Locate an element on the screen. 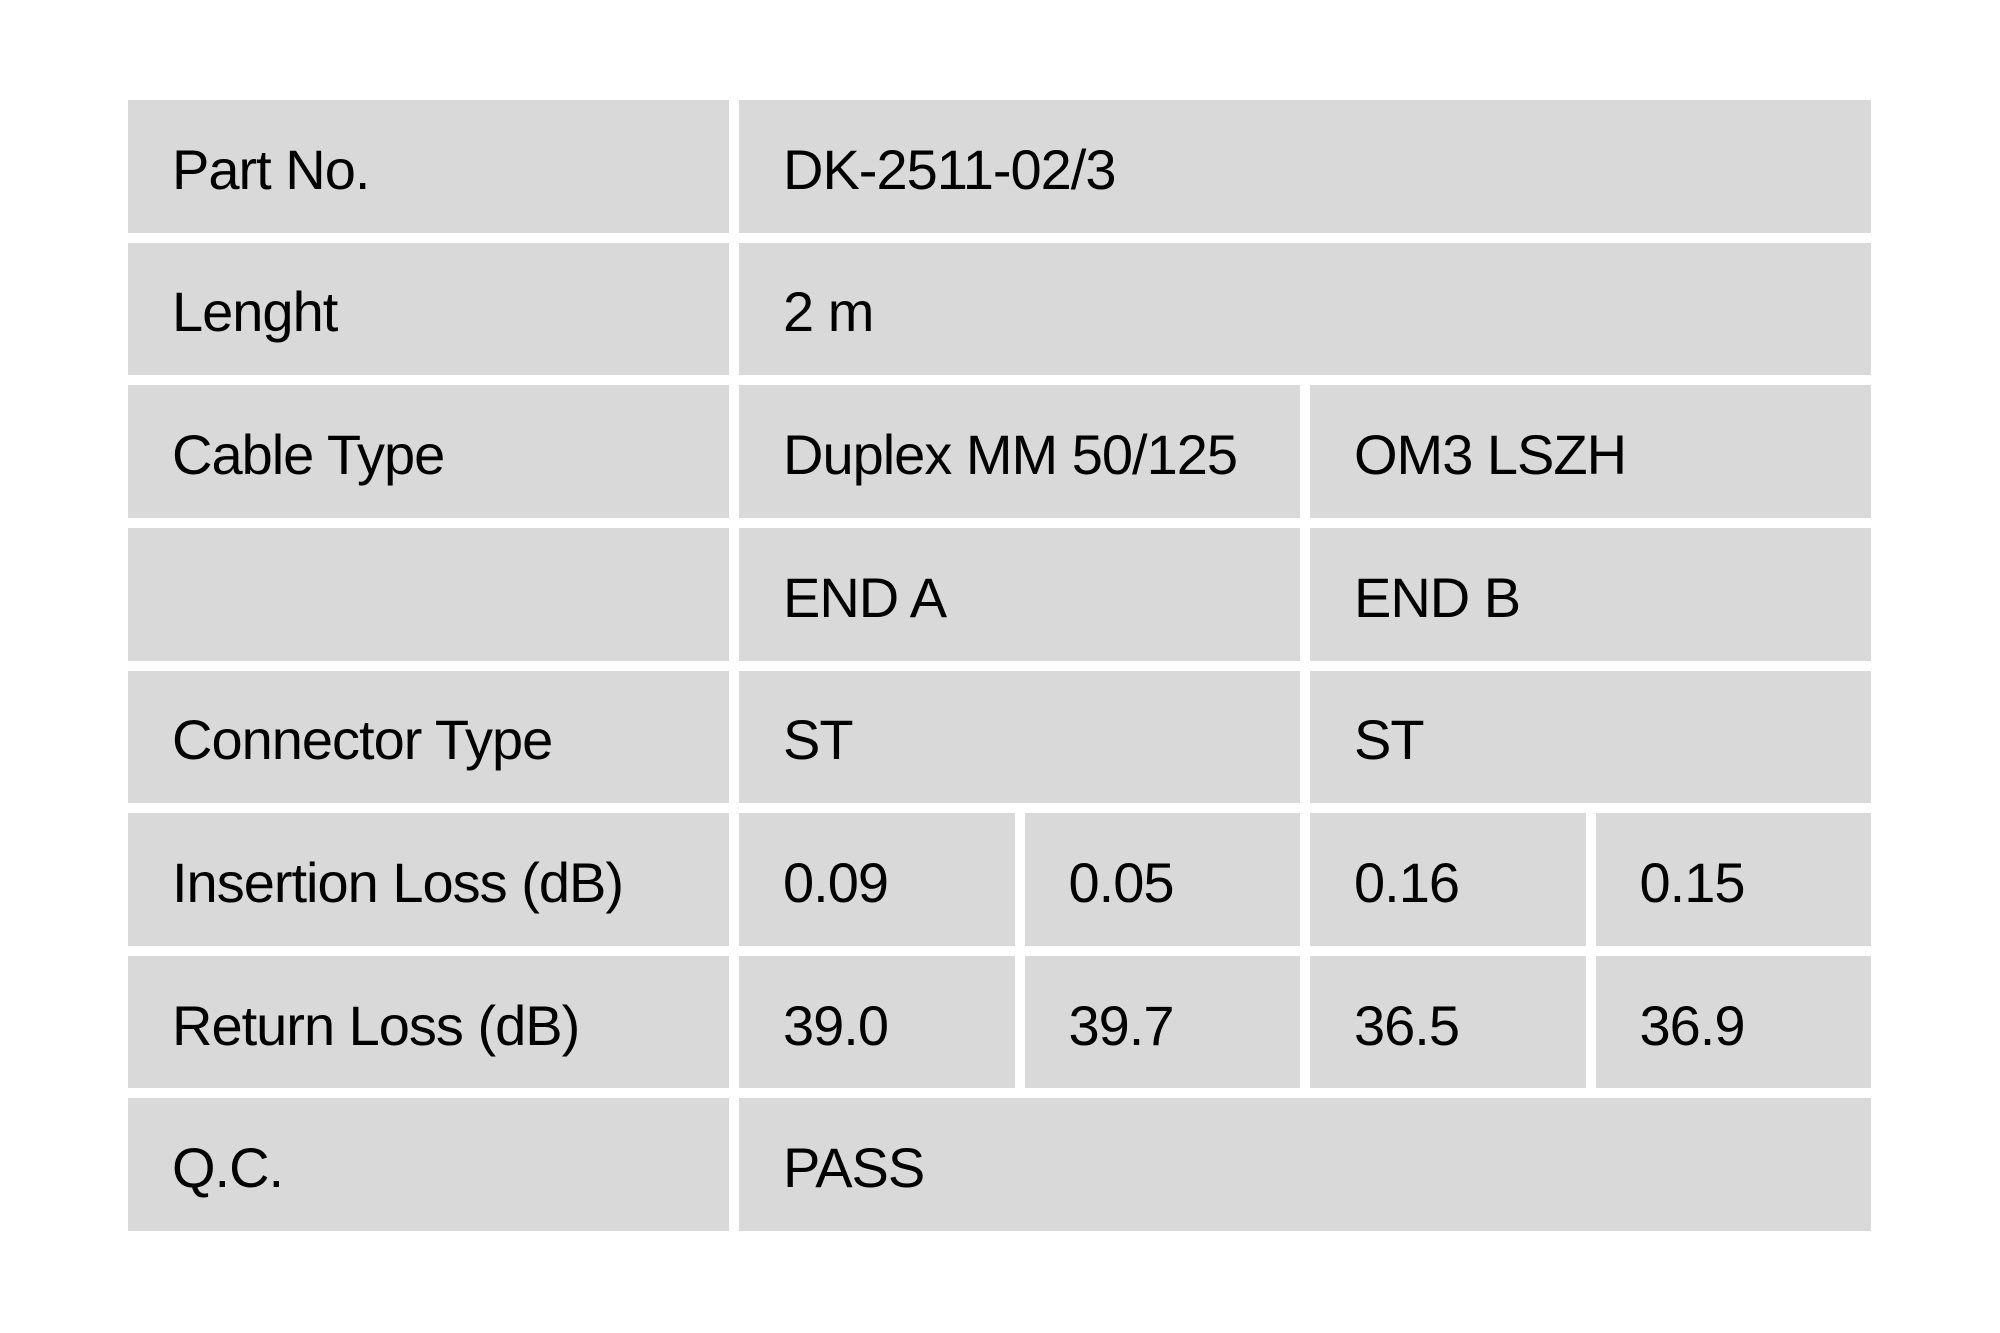 The width and height of the screenshot is (2000, 1333). row-label-length: Lenght is located at coordinates (428, 309).